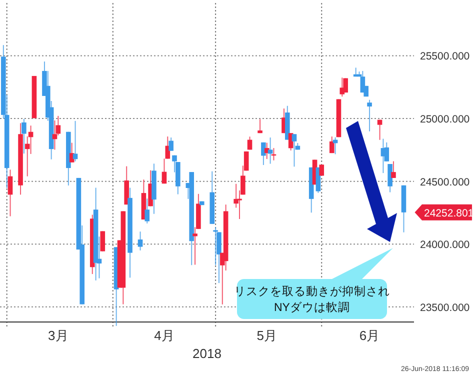 Image resolution: width=473 pixels, height=374 pixels. Describe the element at coordinates (312, 299) in the screenshot. I see `annotation: リスクを取る動きが抑制され NYダウは軟調` at that location.